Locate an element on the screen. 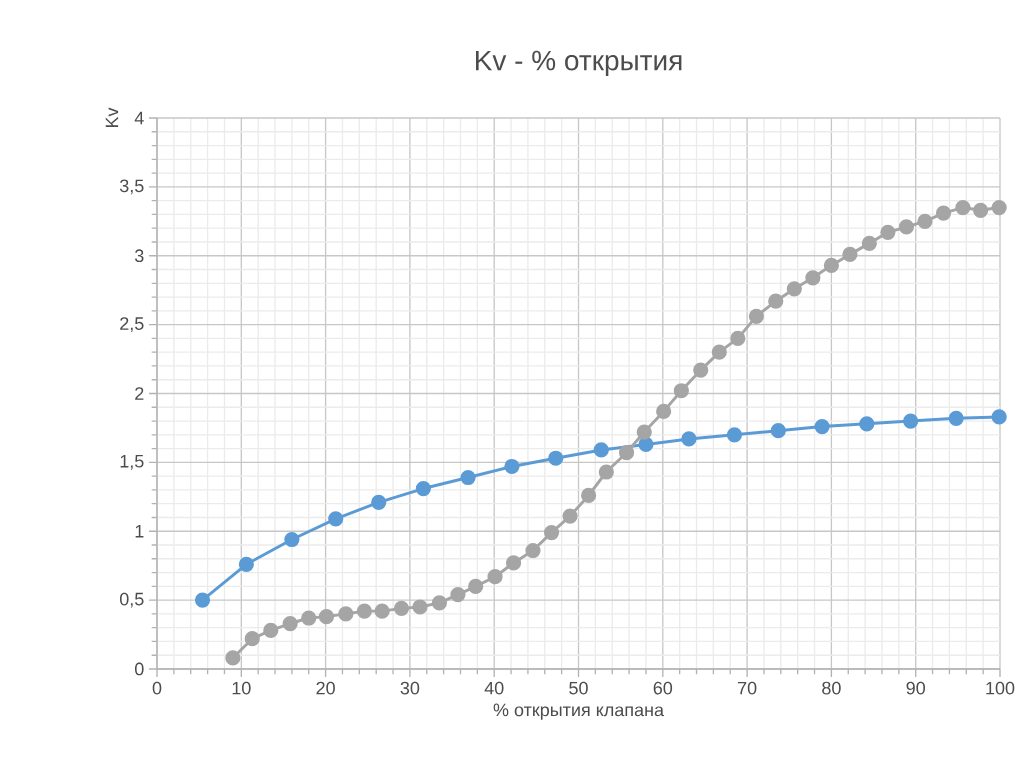  y-tick-label: 3 is located at coordinates (139, 256).